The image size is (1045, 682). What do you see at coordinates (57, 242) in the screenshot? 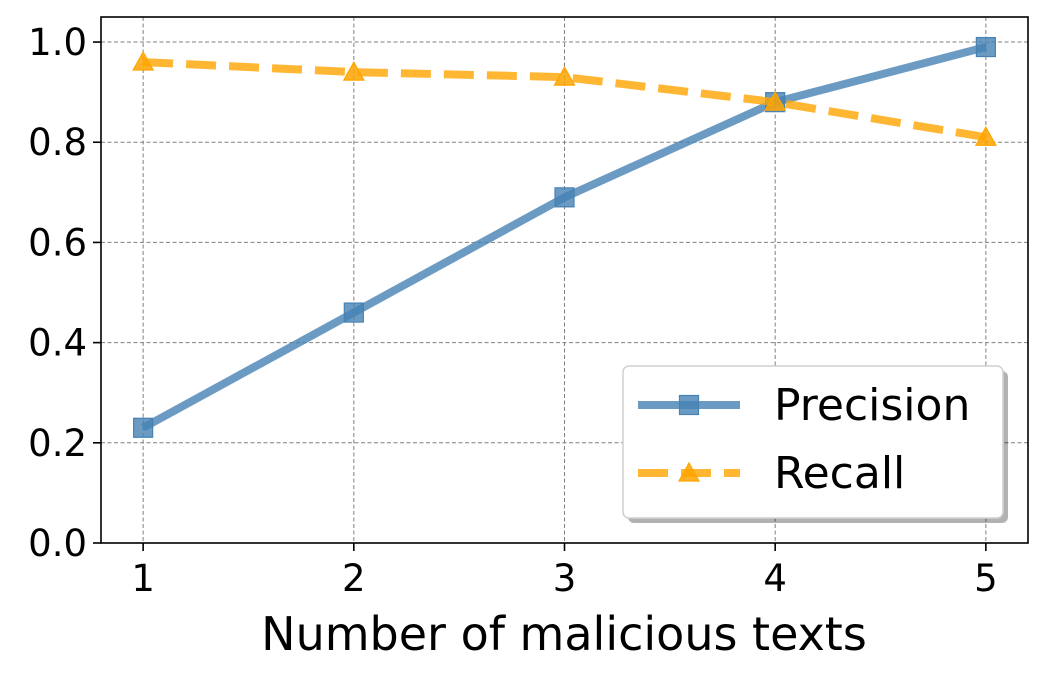
I see `y-tick-label: 0.6` at bounding box center [57, 242].